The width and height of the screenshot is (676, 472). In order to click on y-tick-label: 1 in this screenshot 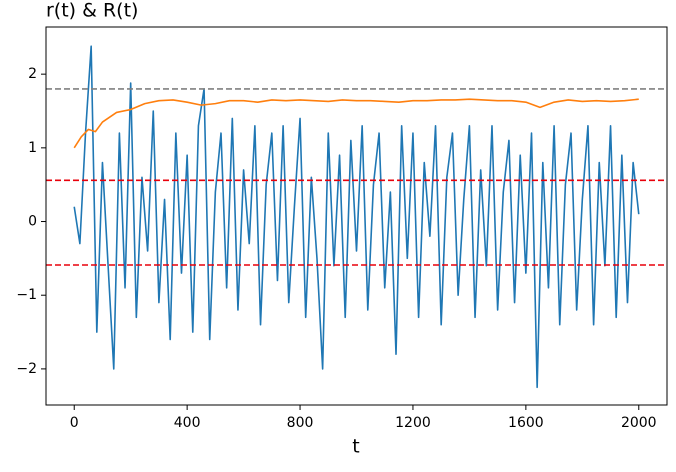, I will do `click(32, 148)`.